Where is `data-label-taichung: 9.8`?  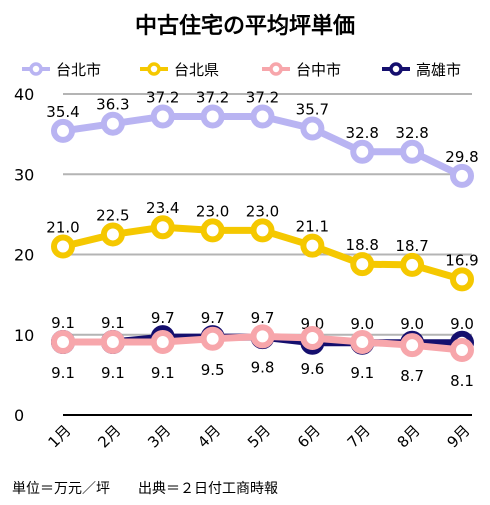 data-label-taichung: 9.8 is located at coordinates (263, 367).